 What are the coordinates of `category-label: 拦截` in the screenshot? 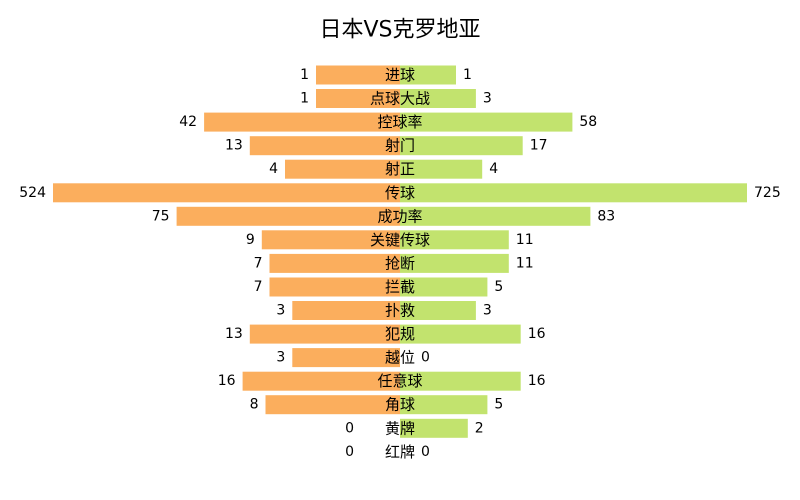 It's located at (400, 287).